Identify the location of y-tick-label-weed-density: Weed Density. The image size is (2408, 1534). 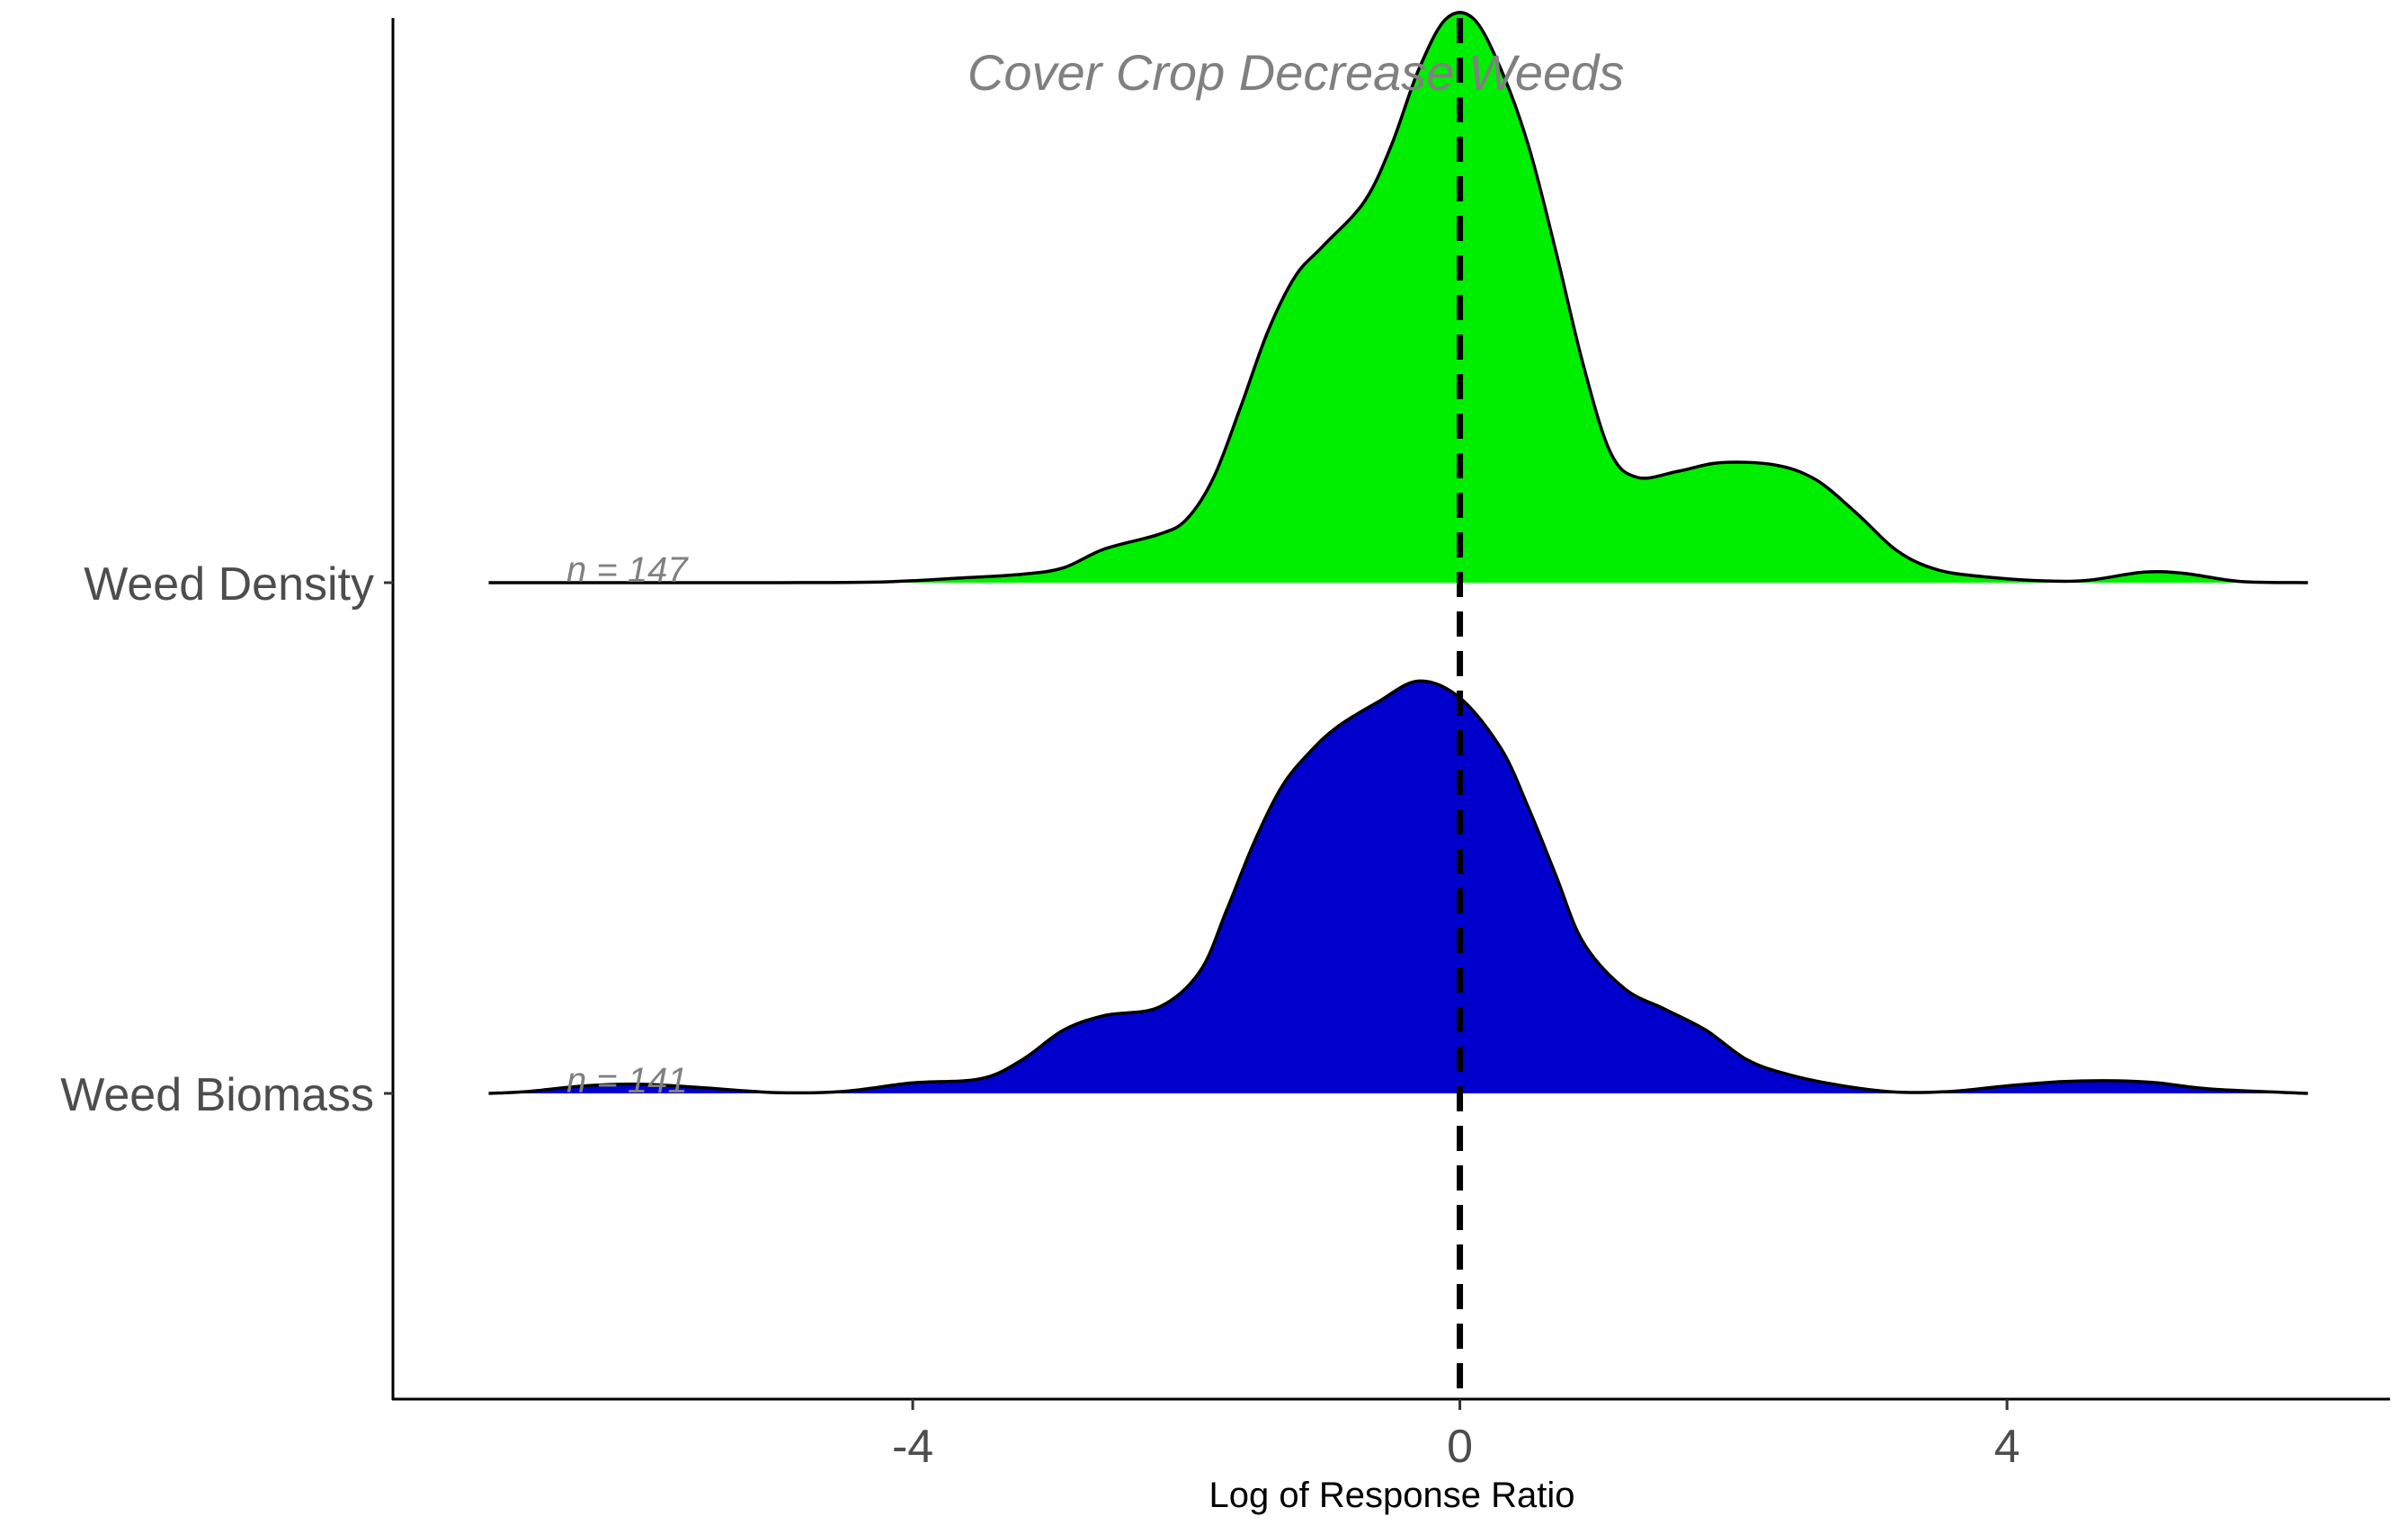
(229, 584).